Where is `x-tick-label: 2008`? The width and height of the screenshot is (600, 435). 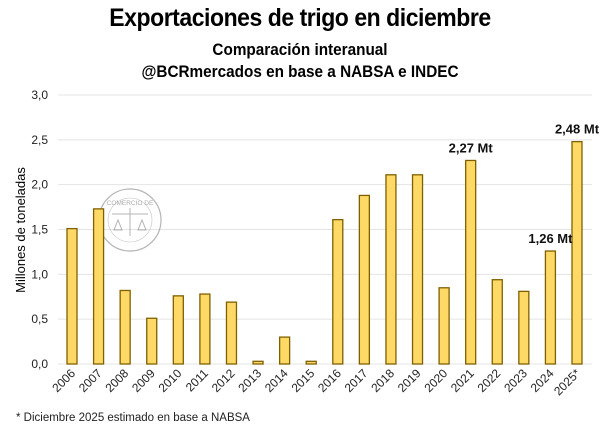
x-tick-label: 2008 is located at coordinates (116, 380).